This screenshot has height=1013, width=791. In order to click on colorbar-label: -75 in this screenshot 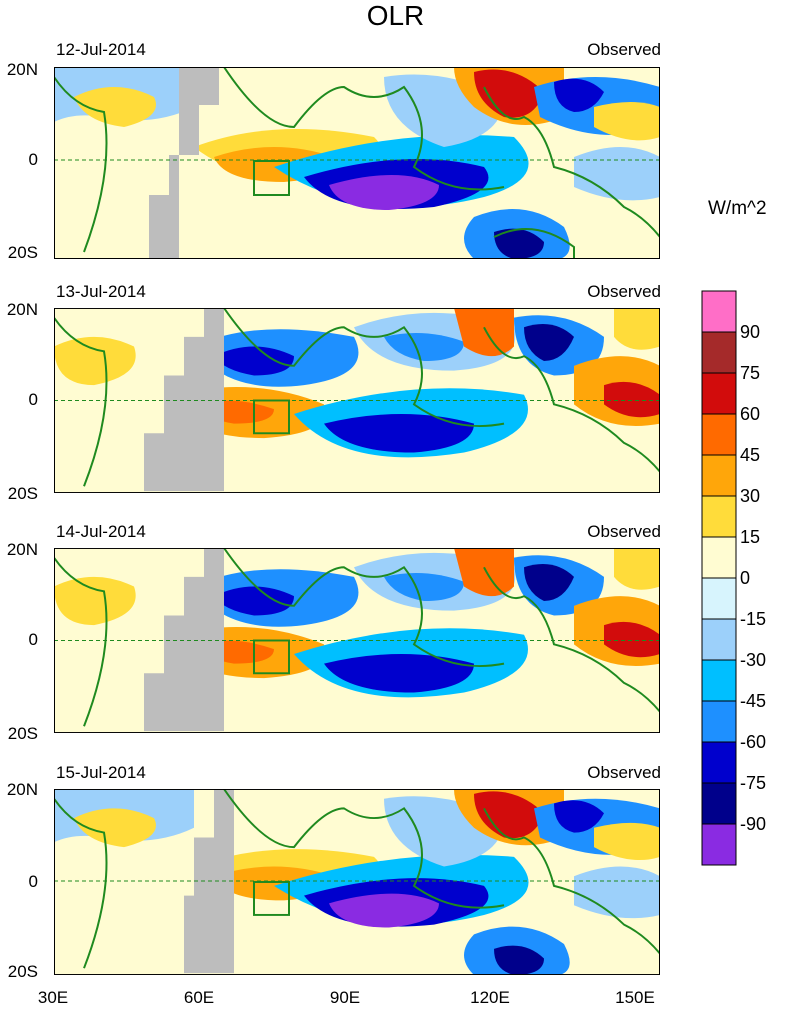, I will do `click(753, 783)`.